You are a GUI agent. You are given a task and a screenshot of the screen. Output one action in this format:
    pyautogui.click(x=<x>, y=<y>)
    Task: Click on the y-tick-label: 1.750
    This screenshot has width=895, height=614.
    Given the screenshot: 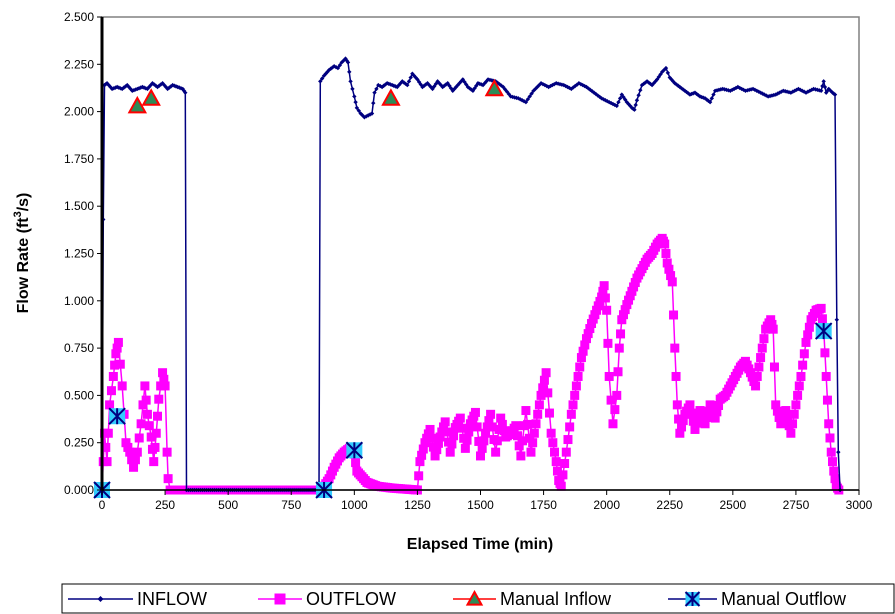 What is the action you would take?
    pyautogui.click(x=79, y=159)
    